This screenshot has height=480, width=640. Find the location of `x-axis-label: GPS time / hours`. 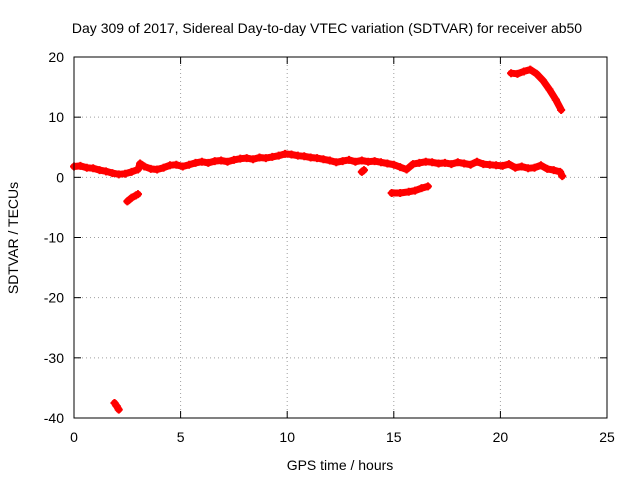

x-axis-label: GPS time / hours is located at coordinates (340, 465).